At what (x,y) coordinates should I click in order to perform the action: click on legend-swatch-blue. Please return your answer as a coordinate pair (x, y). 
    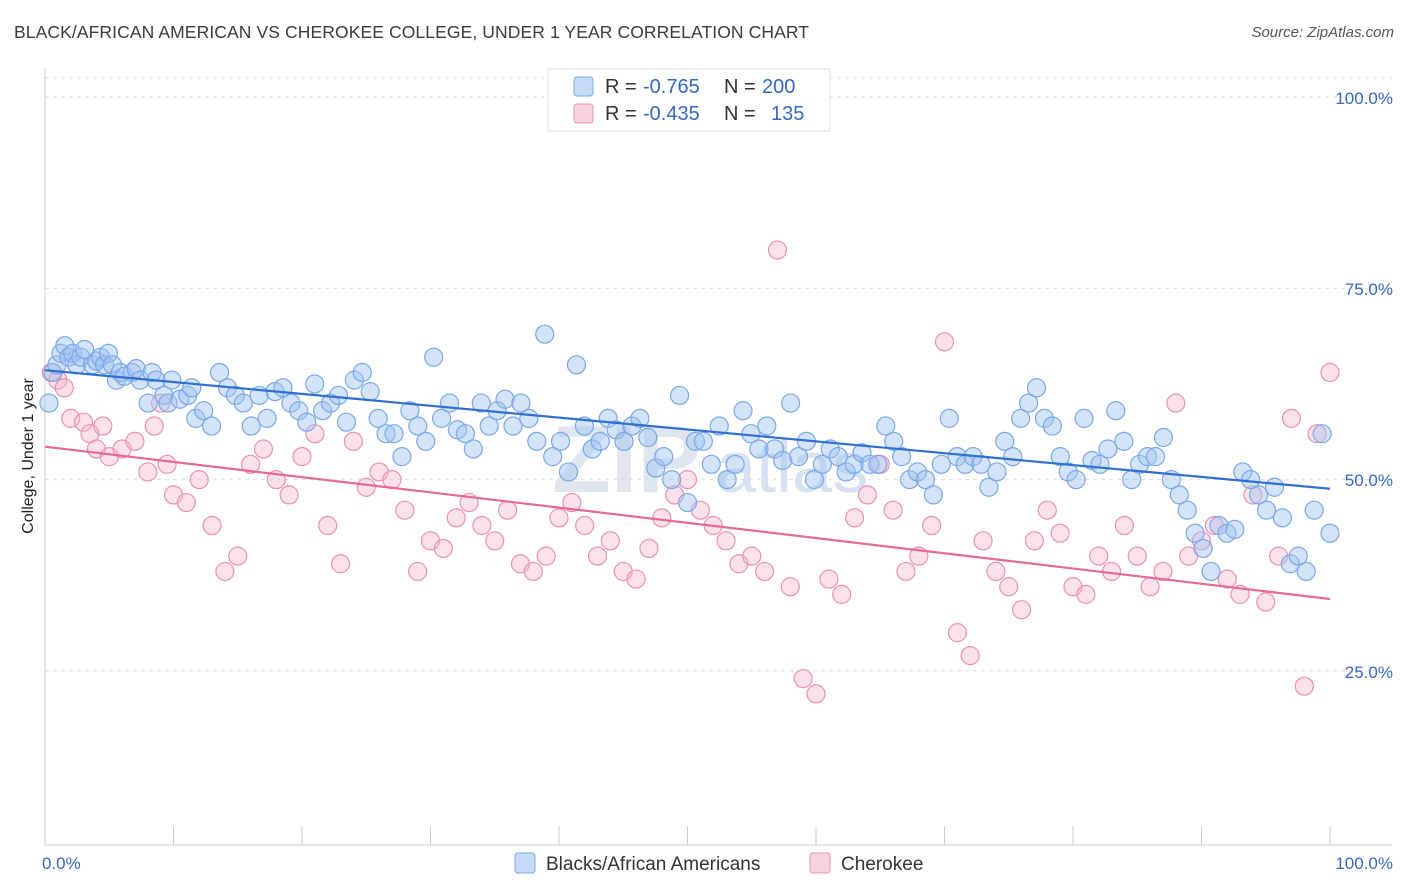
    Looking at the image, I should click on (583, 86).